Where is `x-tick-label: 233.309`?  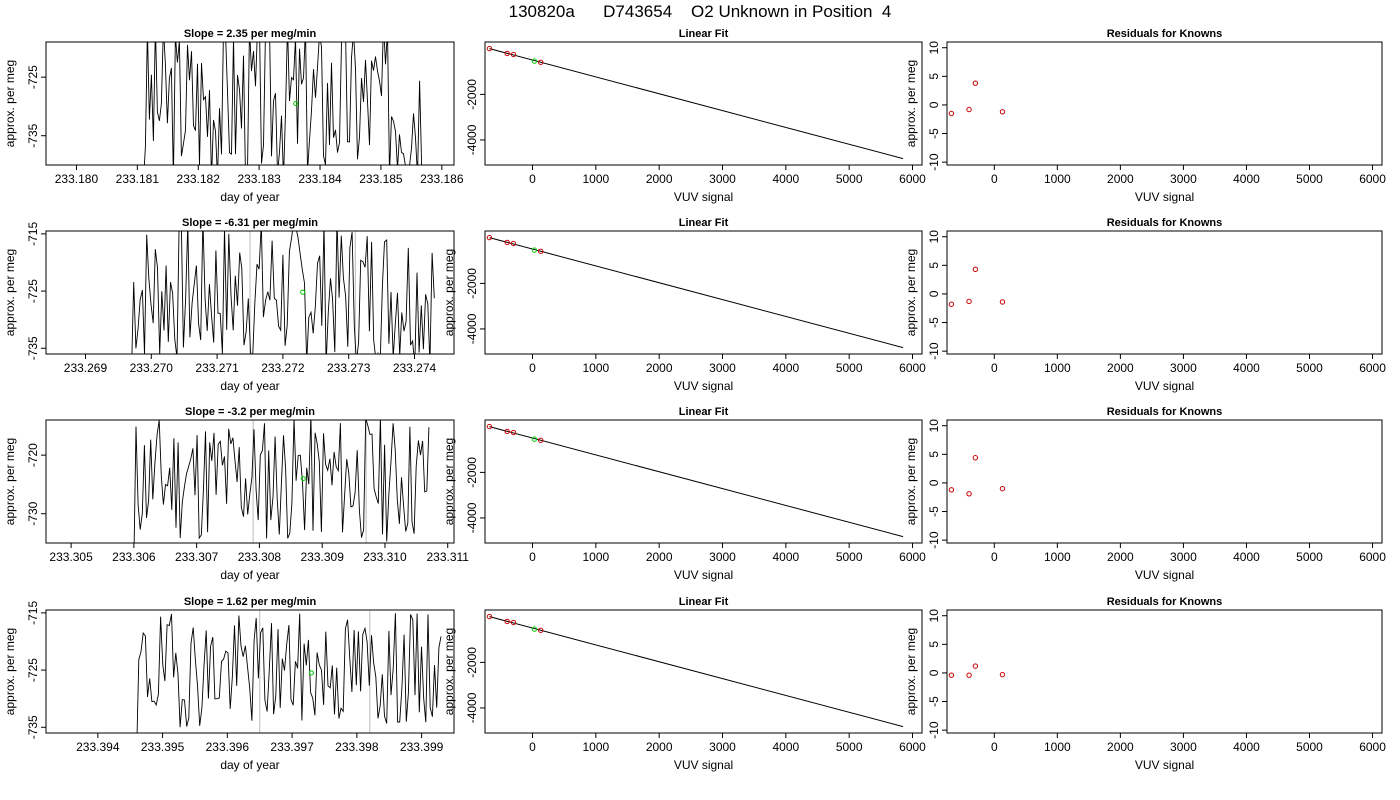
x-tick-label: 233.309 is located at coordinates (322, 557).